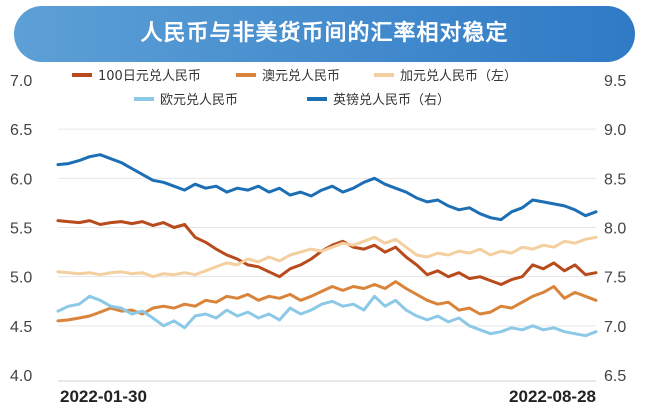  What do you see at coordinates (615, 130) in the screenshot?
I see `y-right-tick-label: 9.0` at bounding box center [615, 130].